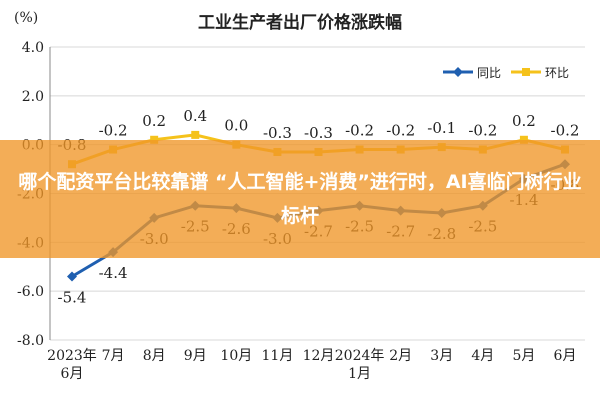 Image resolution: width=600 pixels, height=404 pixels. Describe the element at coordinates (72, 356) in the screenshot. I see `x-tick-line: 2023年` at that location.